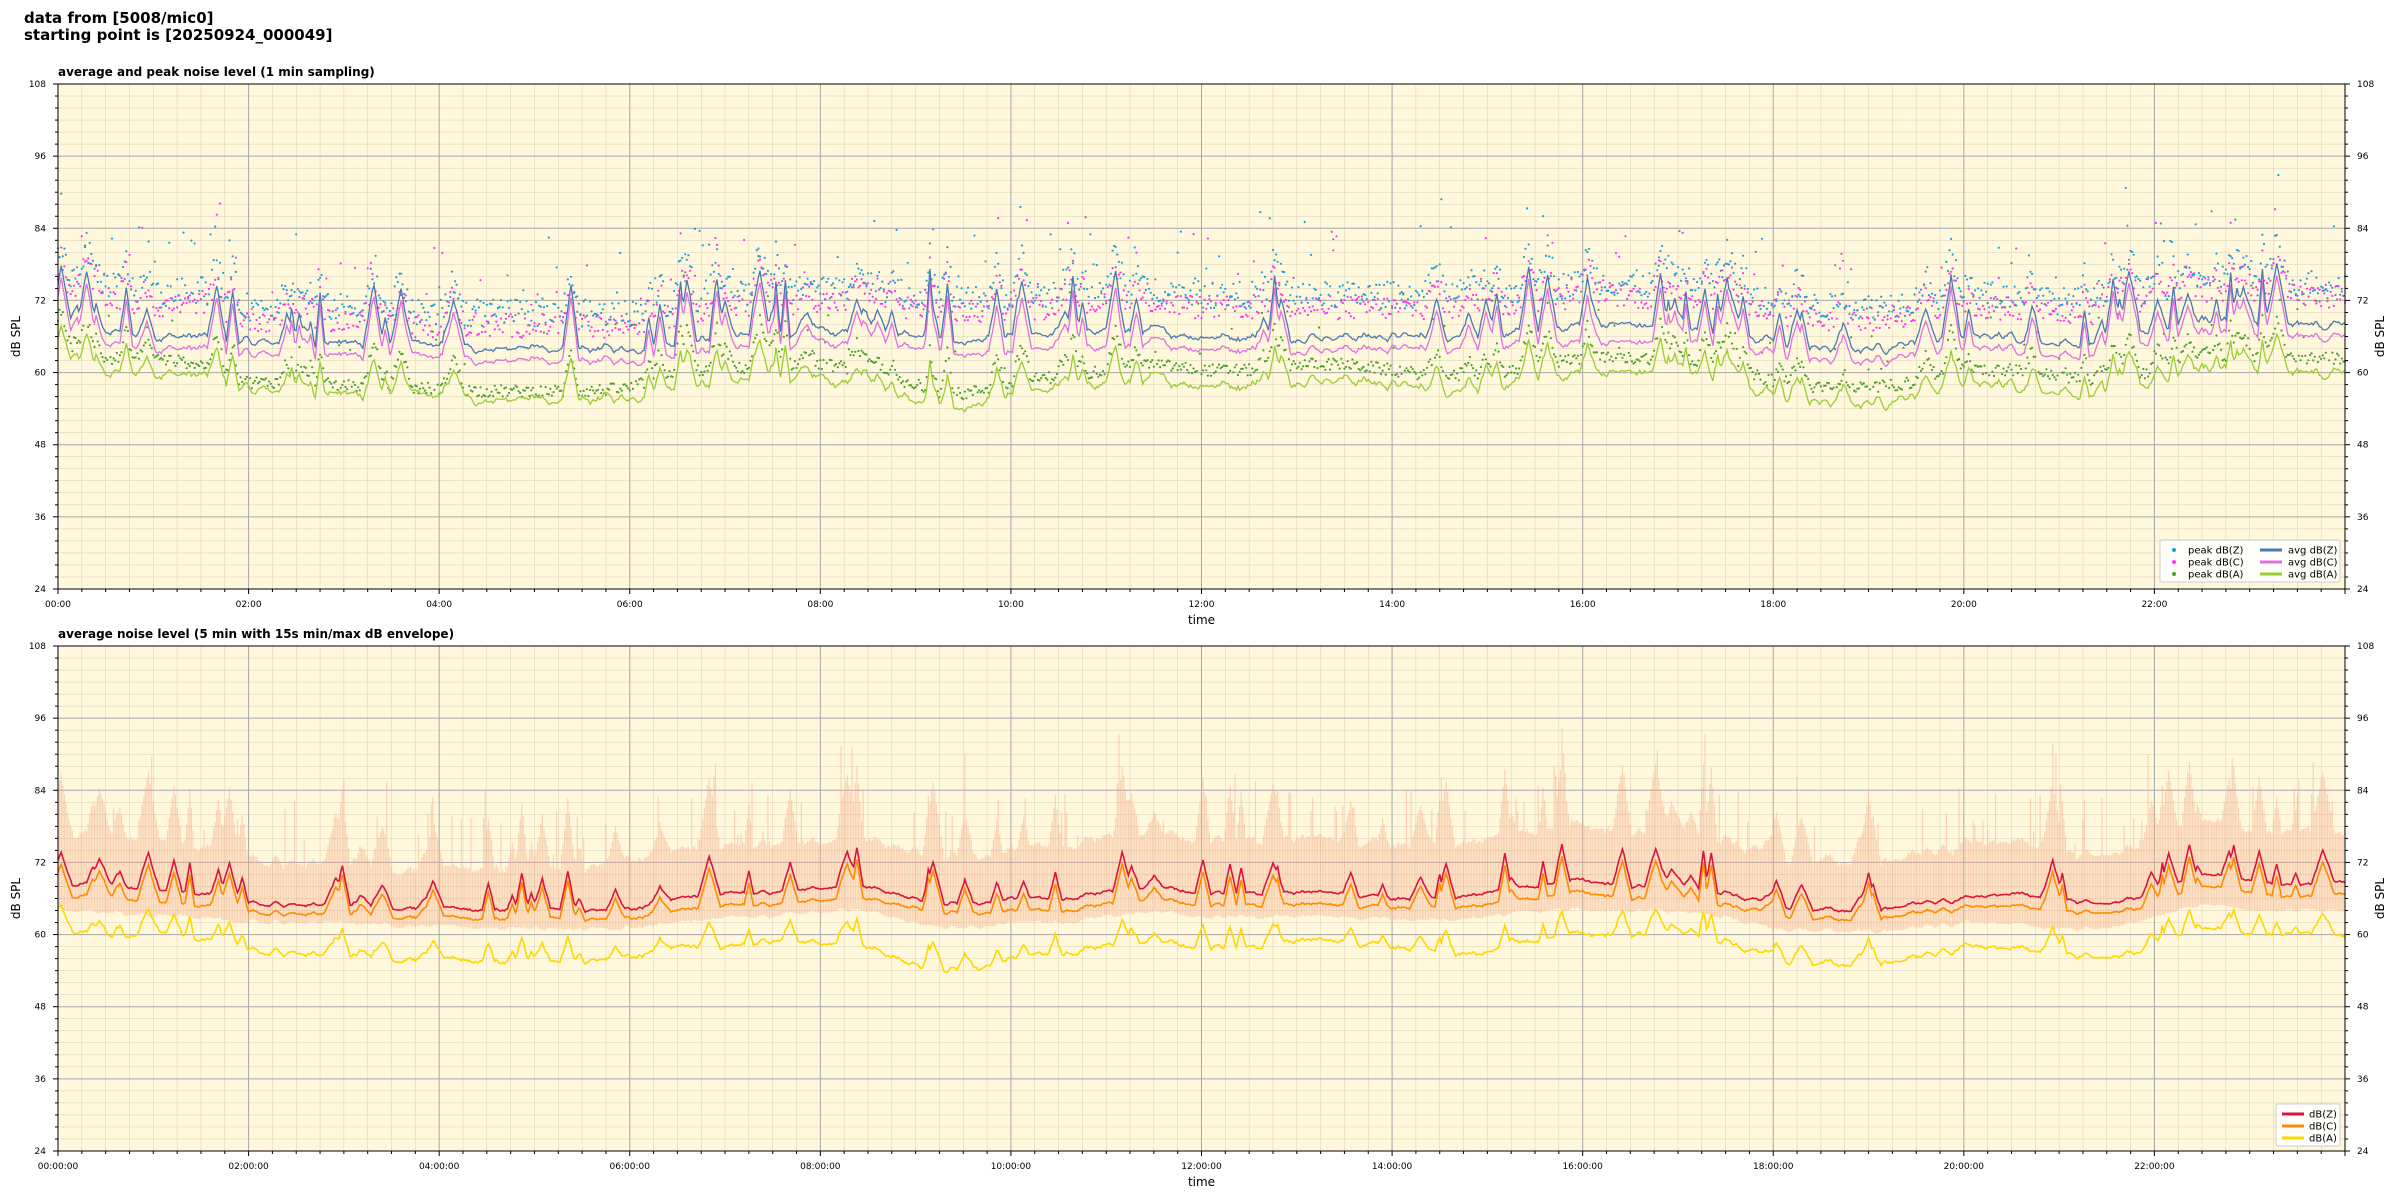  I want to click on y-tick-label-right: 84, so click(2363, 229).